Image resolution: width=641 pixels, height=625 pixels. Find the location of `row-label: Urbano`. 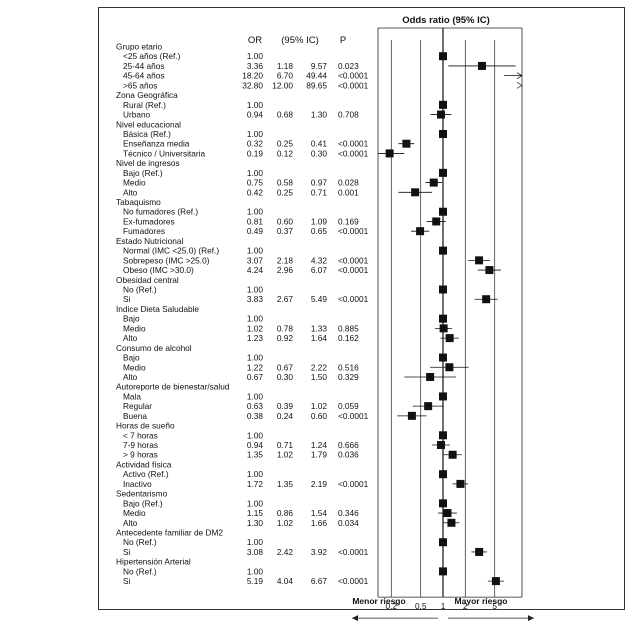

row-label: Urbano is located at coordinates (137, 115).